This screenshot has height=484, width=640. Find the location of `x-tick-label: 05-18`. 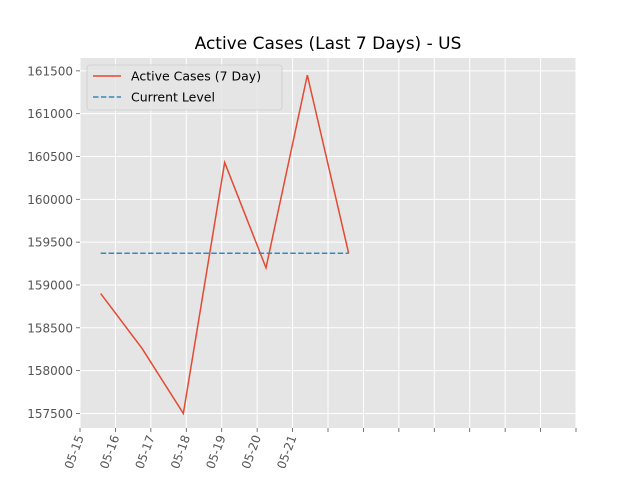

x-tick-label: 05-18 is located at coordinates (180, 452).